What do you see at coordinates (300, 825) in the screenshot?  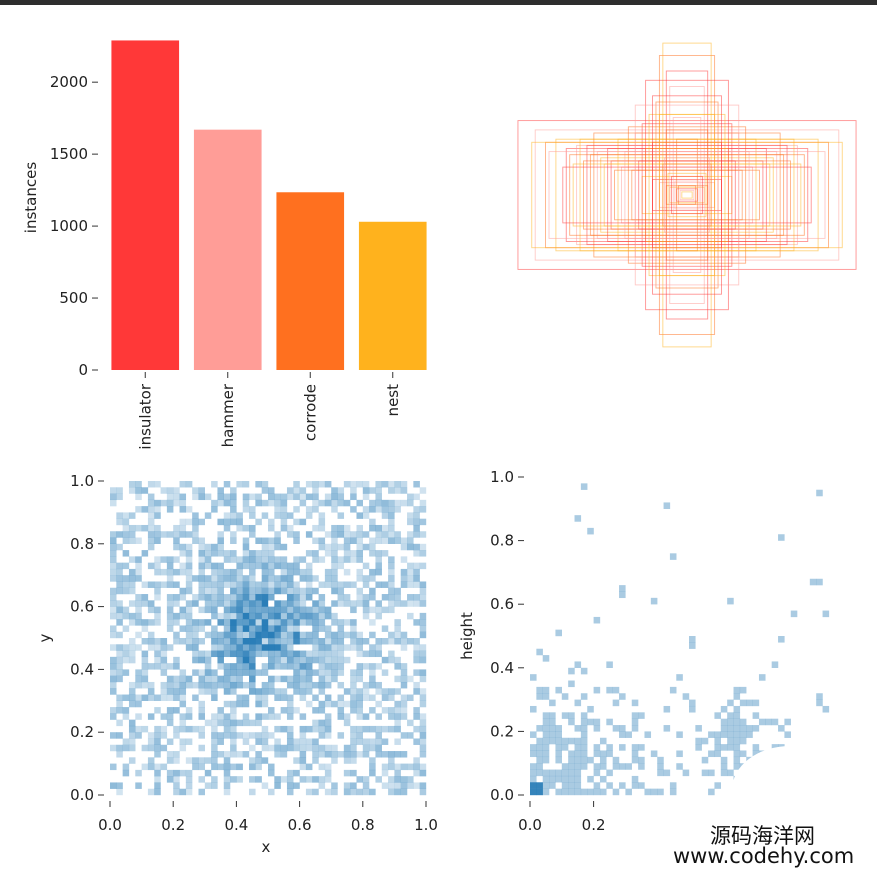 I see `x-tick-label: 0.6` at bounding box center [300, 825].